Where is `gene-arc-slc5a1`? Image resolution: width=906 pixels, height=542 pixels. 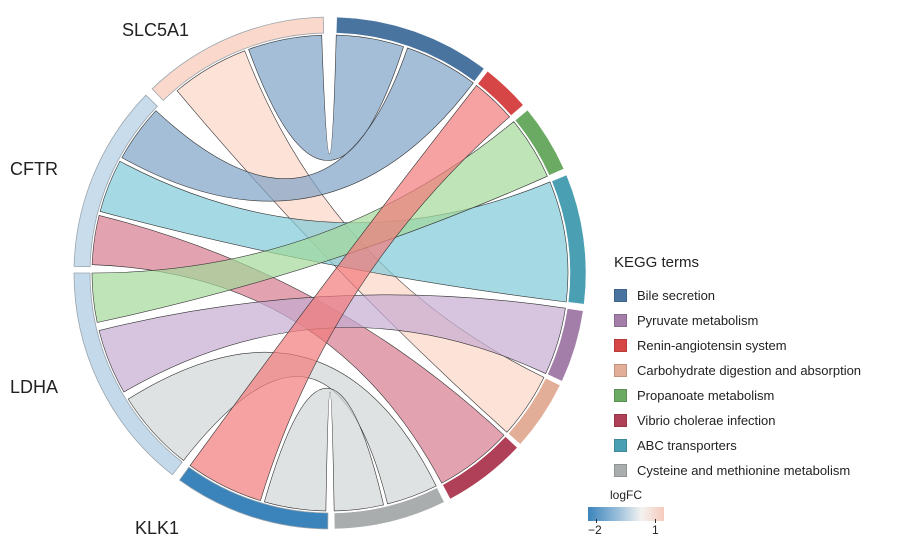 gene-arc-slc5a1 is located at coordinates (238, 58).